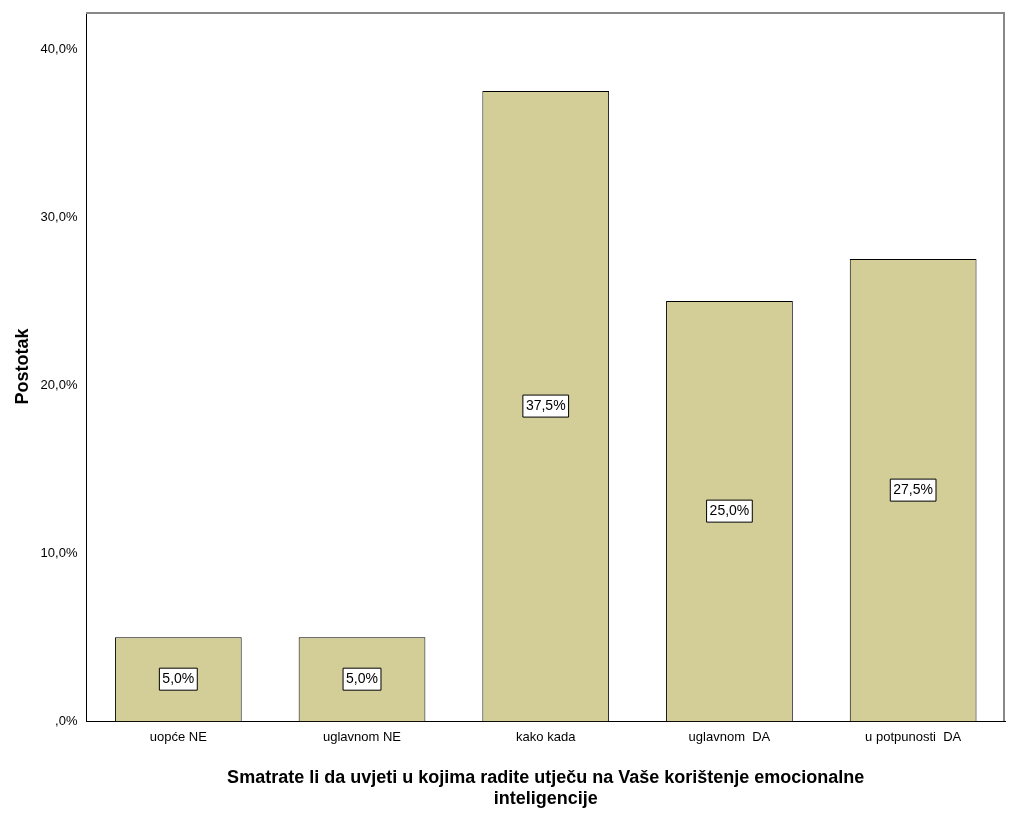 The image size is (1011, 818). I want to click on y-tick-label: 40,0%, so click(59, 48).